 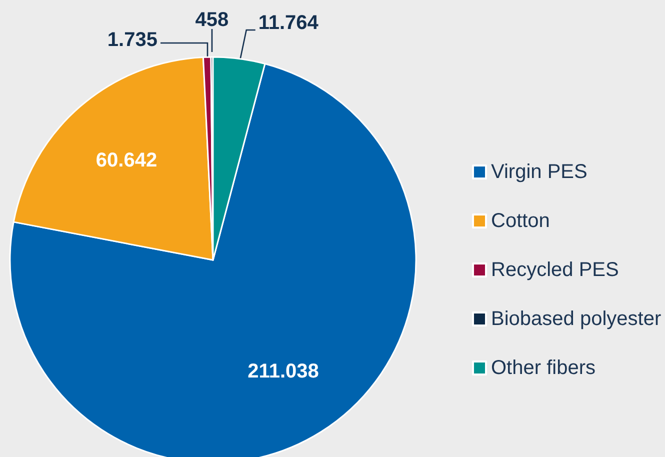 What do you see at coordinates (289, 23) in the screenshot?
I see `data-label: 11.764` at bounding box center [289, 23].